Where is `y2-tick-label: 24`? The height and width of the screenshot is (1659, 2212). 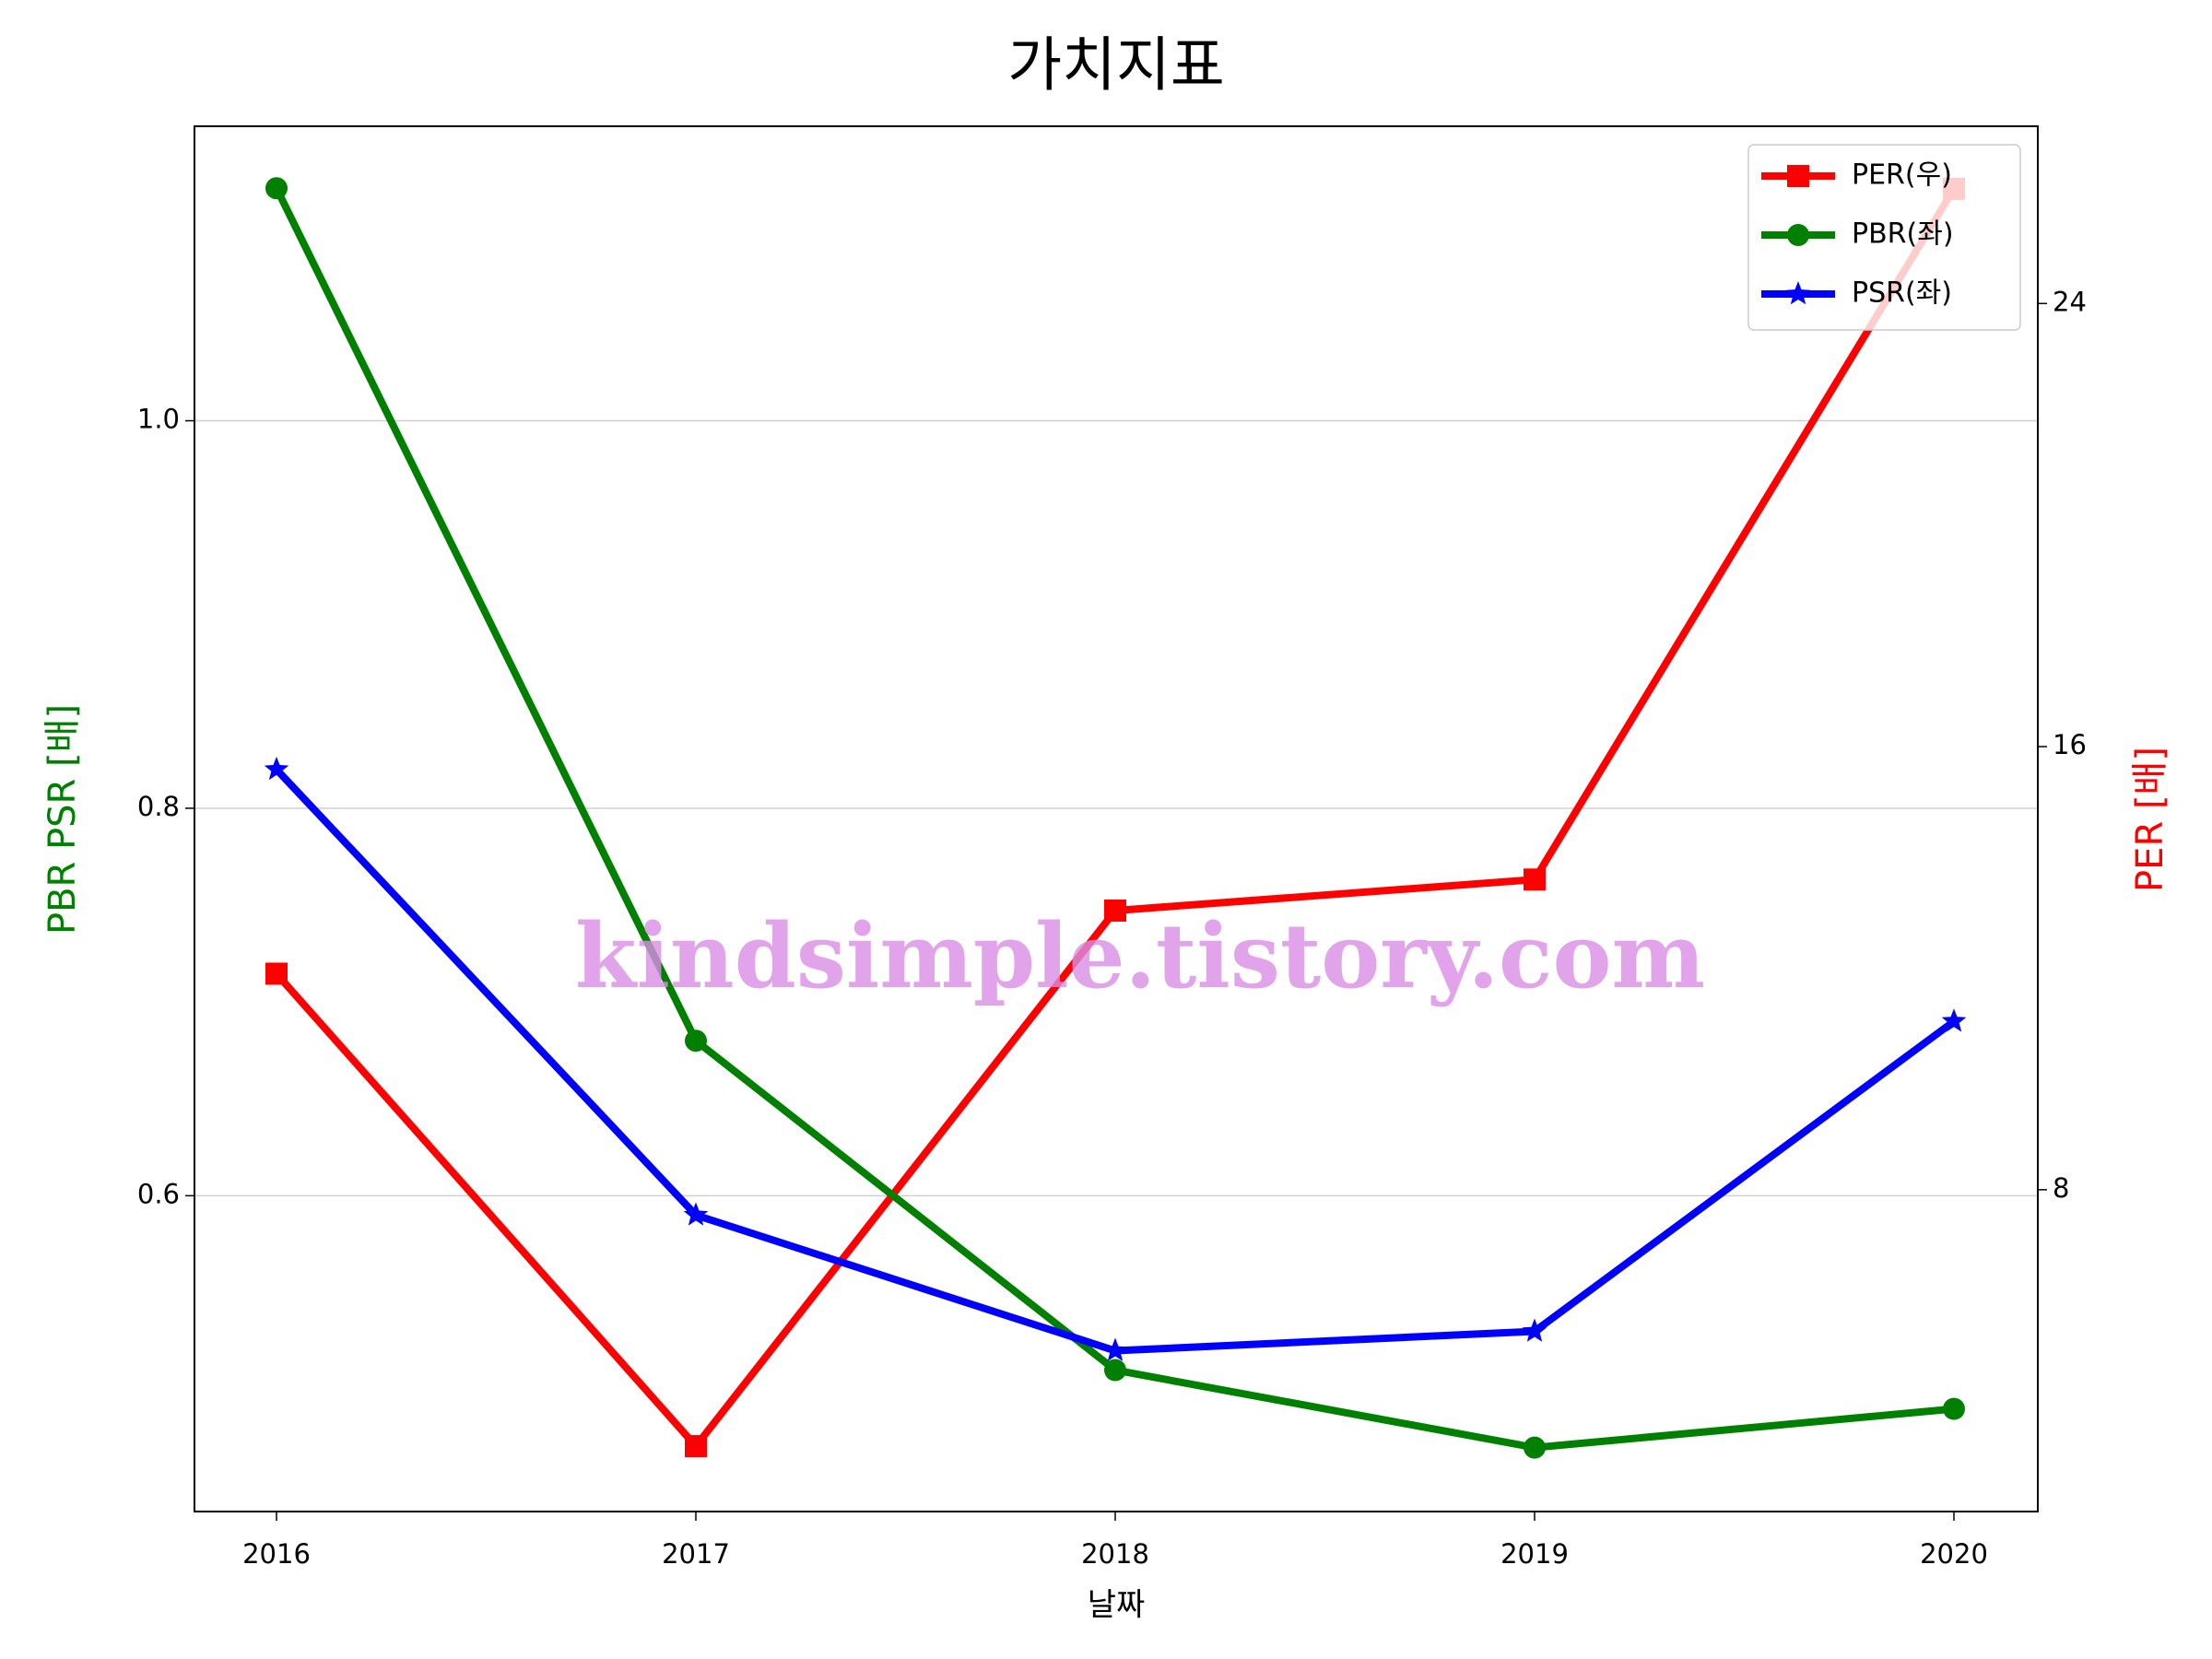
y2-tick-label: 24 is located at coordinates (2070, 301).